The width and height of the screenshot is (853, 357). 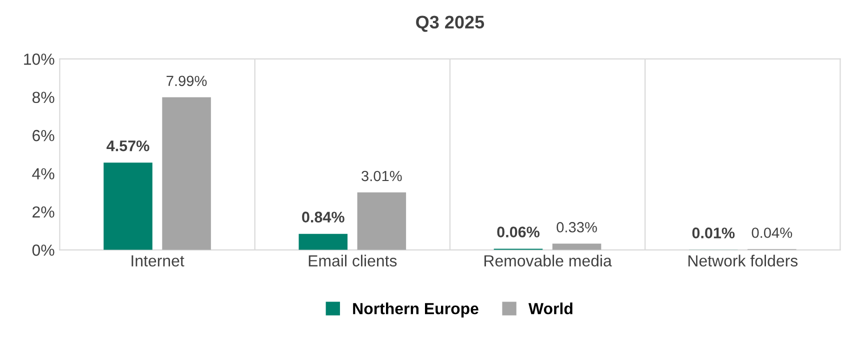 What do you see at coordinates (323, 217) in the screenshot?
I see `data-label: 0.84%` at bounding box center [323, 217].